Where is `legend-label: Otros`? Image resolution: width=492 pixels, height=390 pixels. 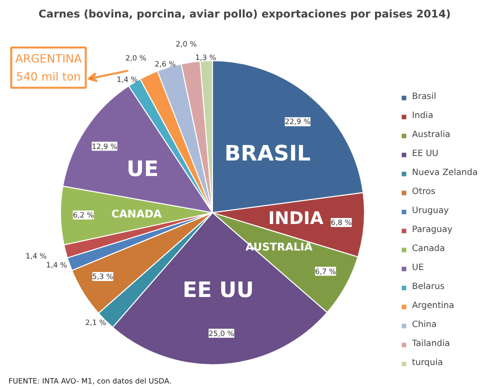 legend-label: Otros is located at coordinates (424, 192).